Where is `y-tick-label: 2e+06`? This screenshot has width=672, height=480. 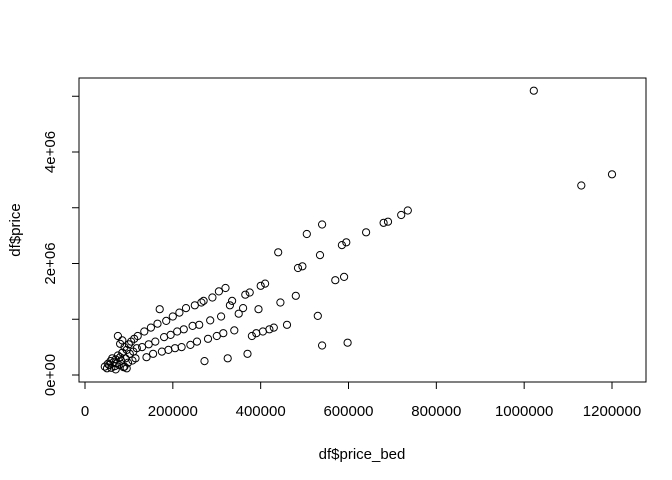 y-tick-label: 2e+06 is located at coordinates (50, 263).